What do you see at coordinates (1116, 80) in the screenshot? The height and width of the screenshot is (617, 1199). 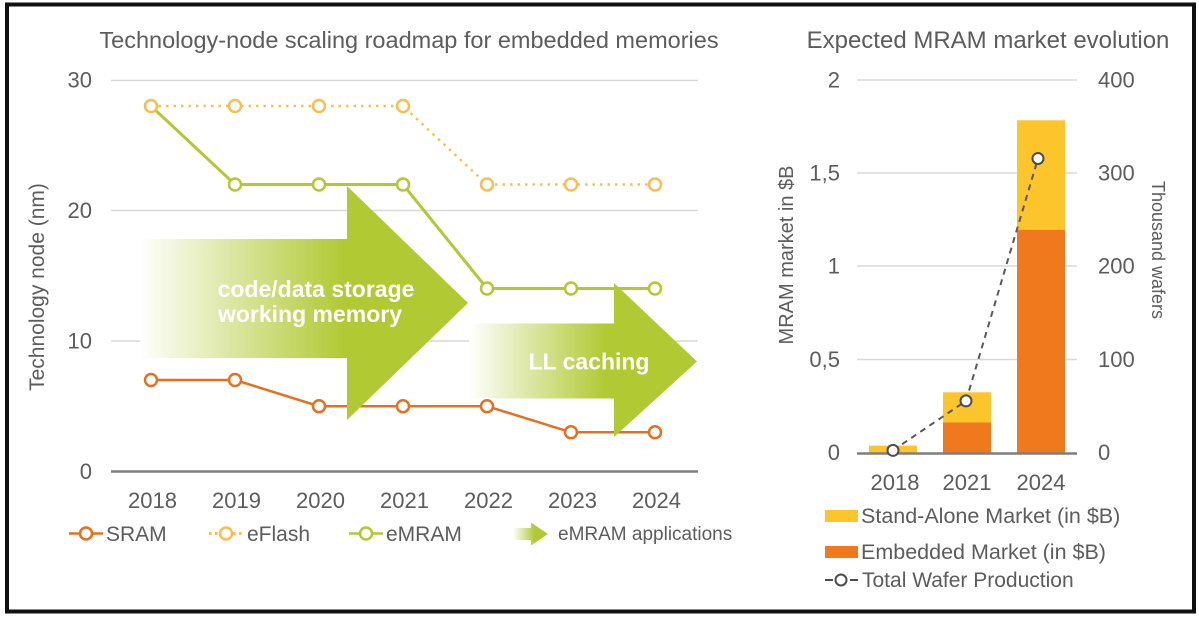 I see `svg-text: 400` at bounding box center [1116, 80].